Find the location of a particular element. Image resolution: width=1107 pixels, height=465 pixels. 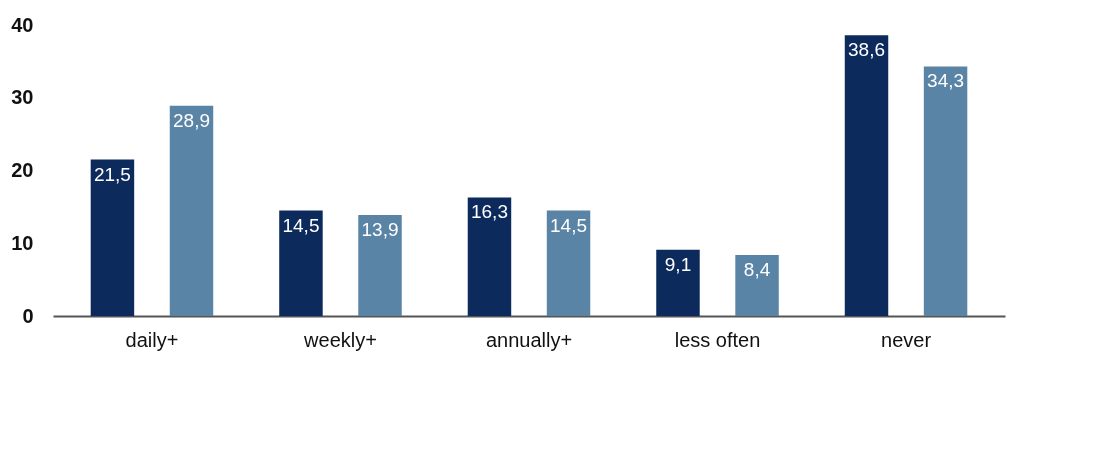

data-label: 34,3 is located at coordinates (946, 81).